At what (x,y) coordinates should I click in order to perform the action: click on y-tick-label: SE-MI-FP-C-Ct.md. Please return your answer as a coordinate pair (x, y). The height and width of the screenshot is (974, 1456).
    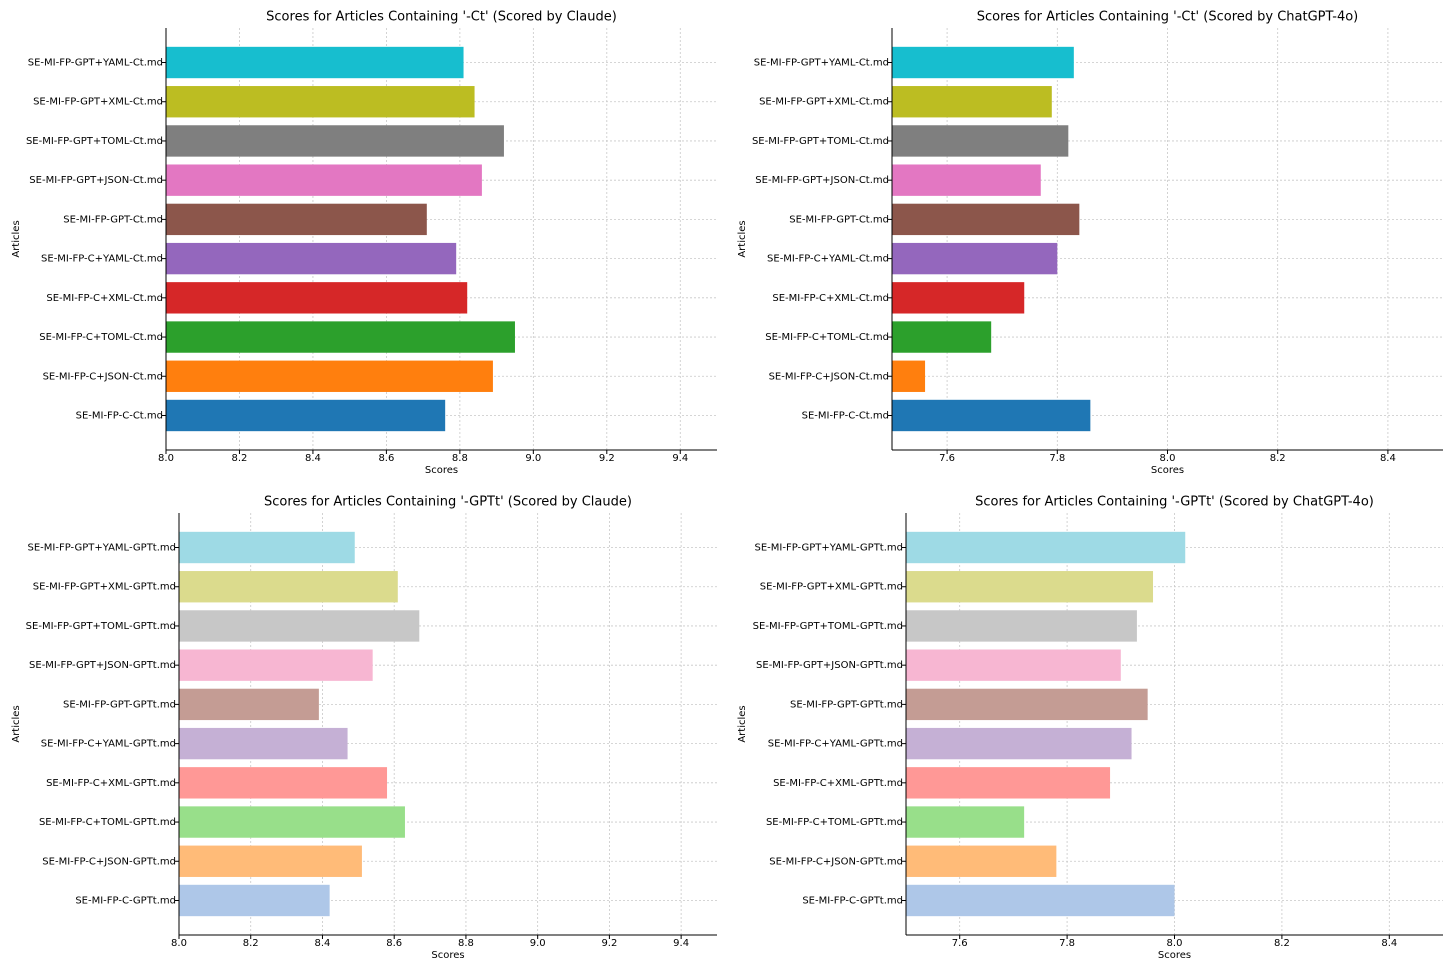
    Looking at the image, I should click on (845, 415).